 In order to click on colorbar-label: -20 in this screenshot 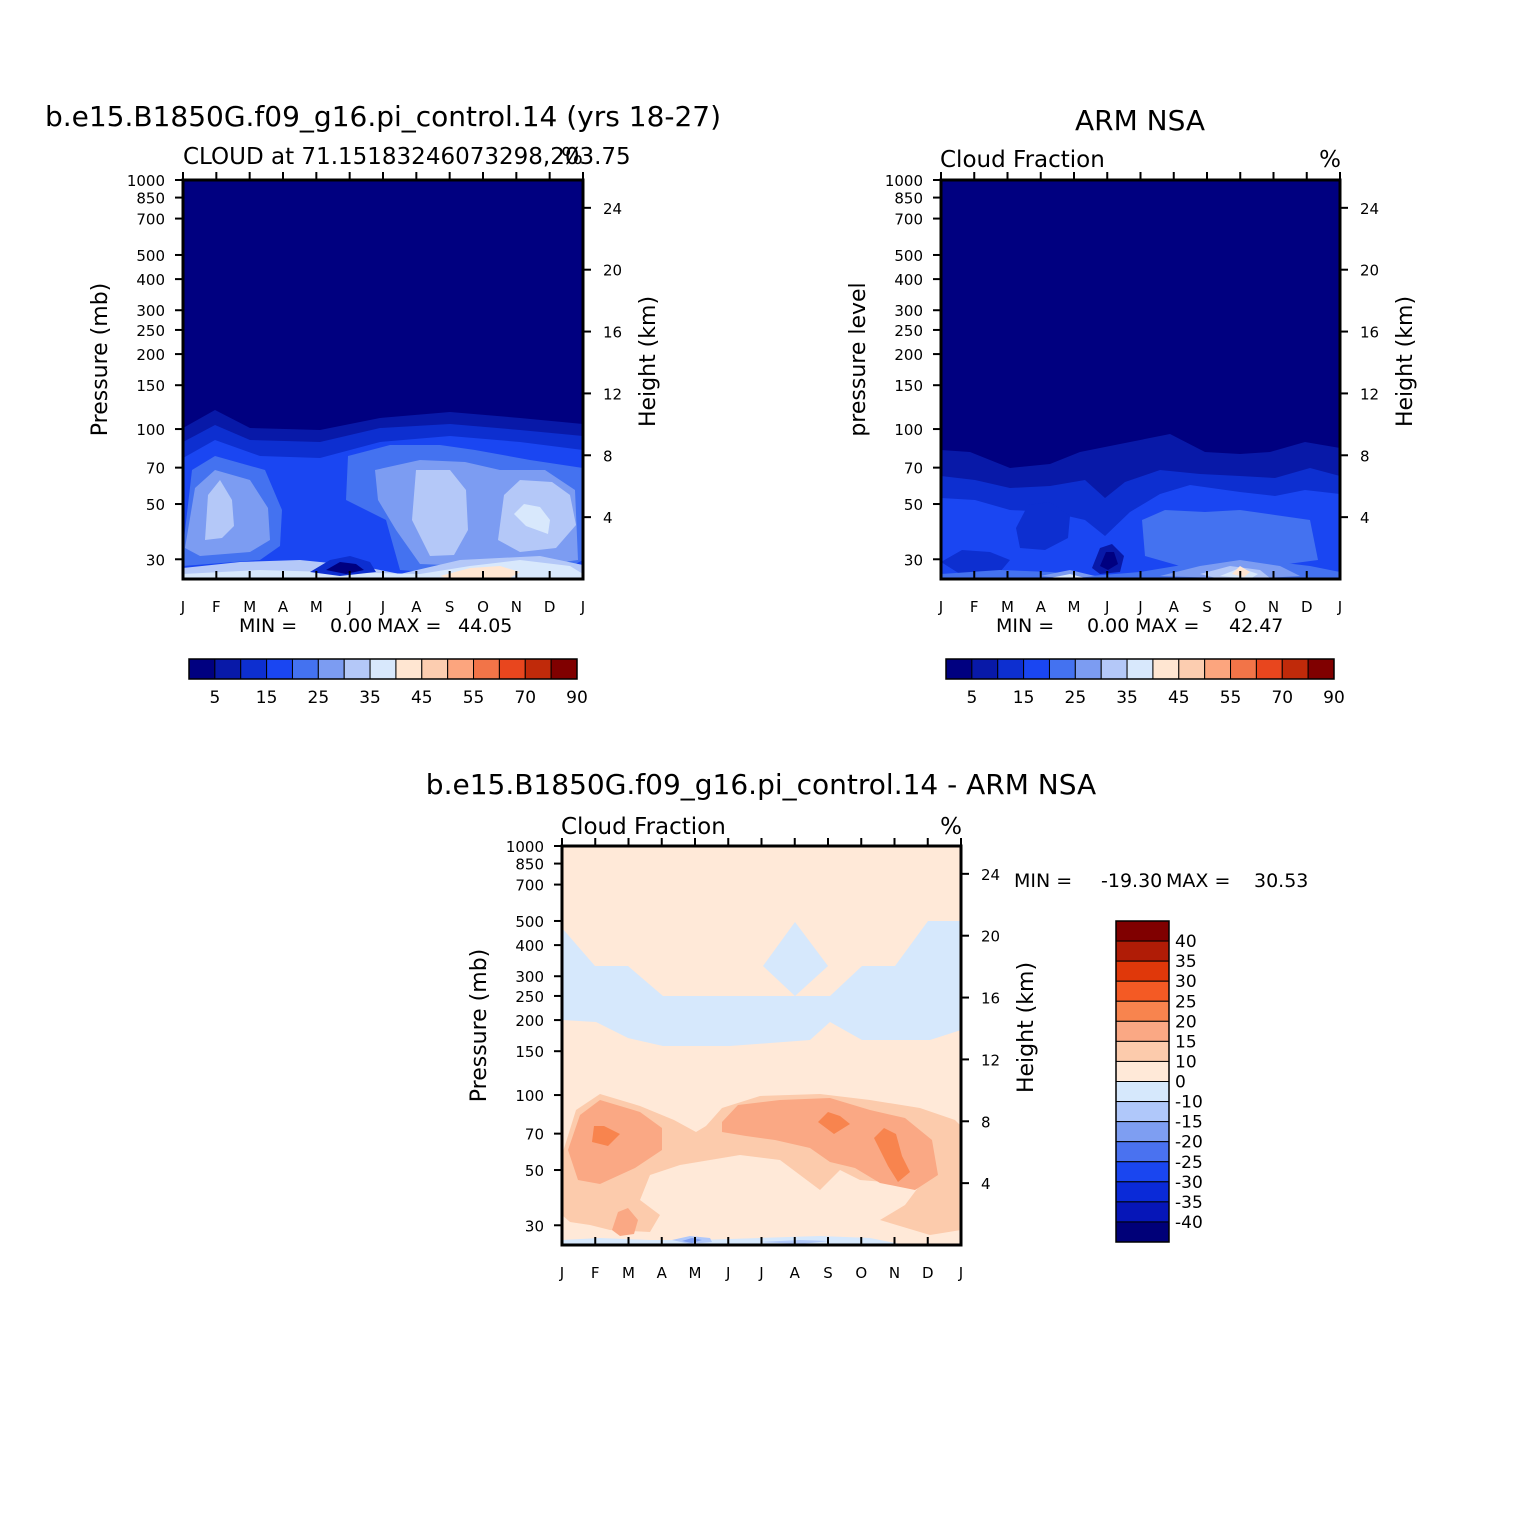, I will do `click(1189, 1143)`.